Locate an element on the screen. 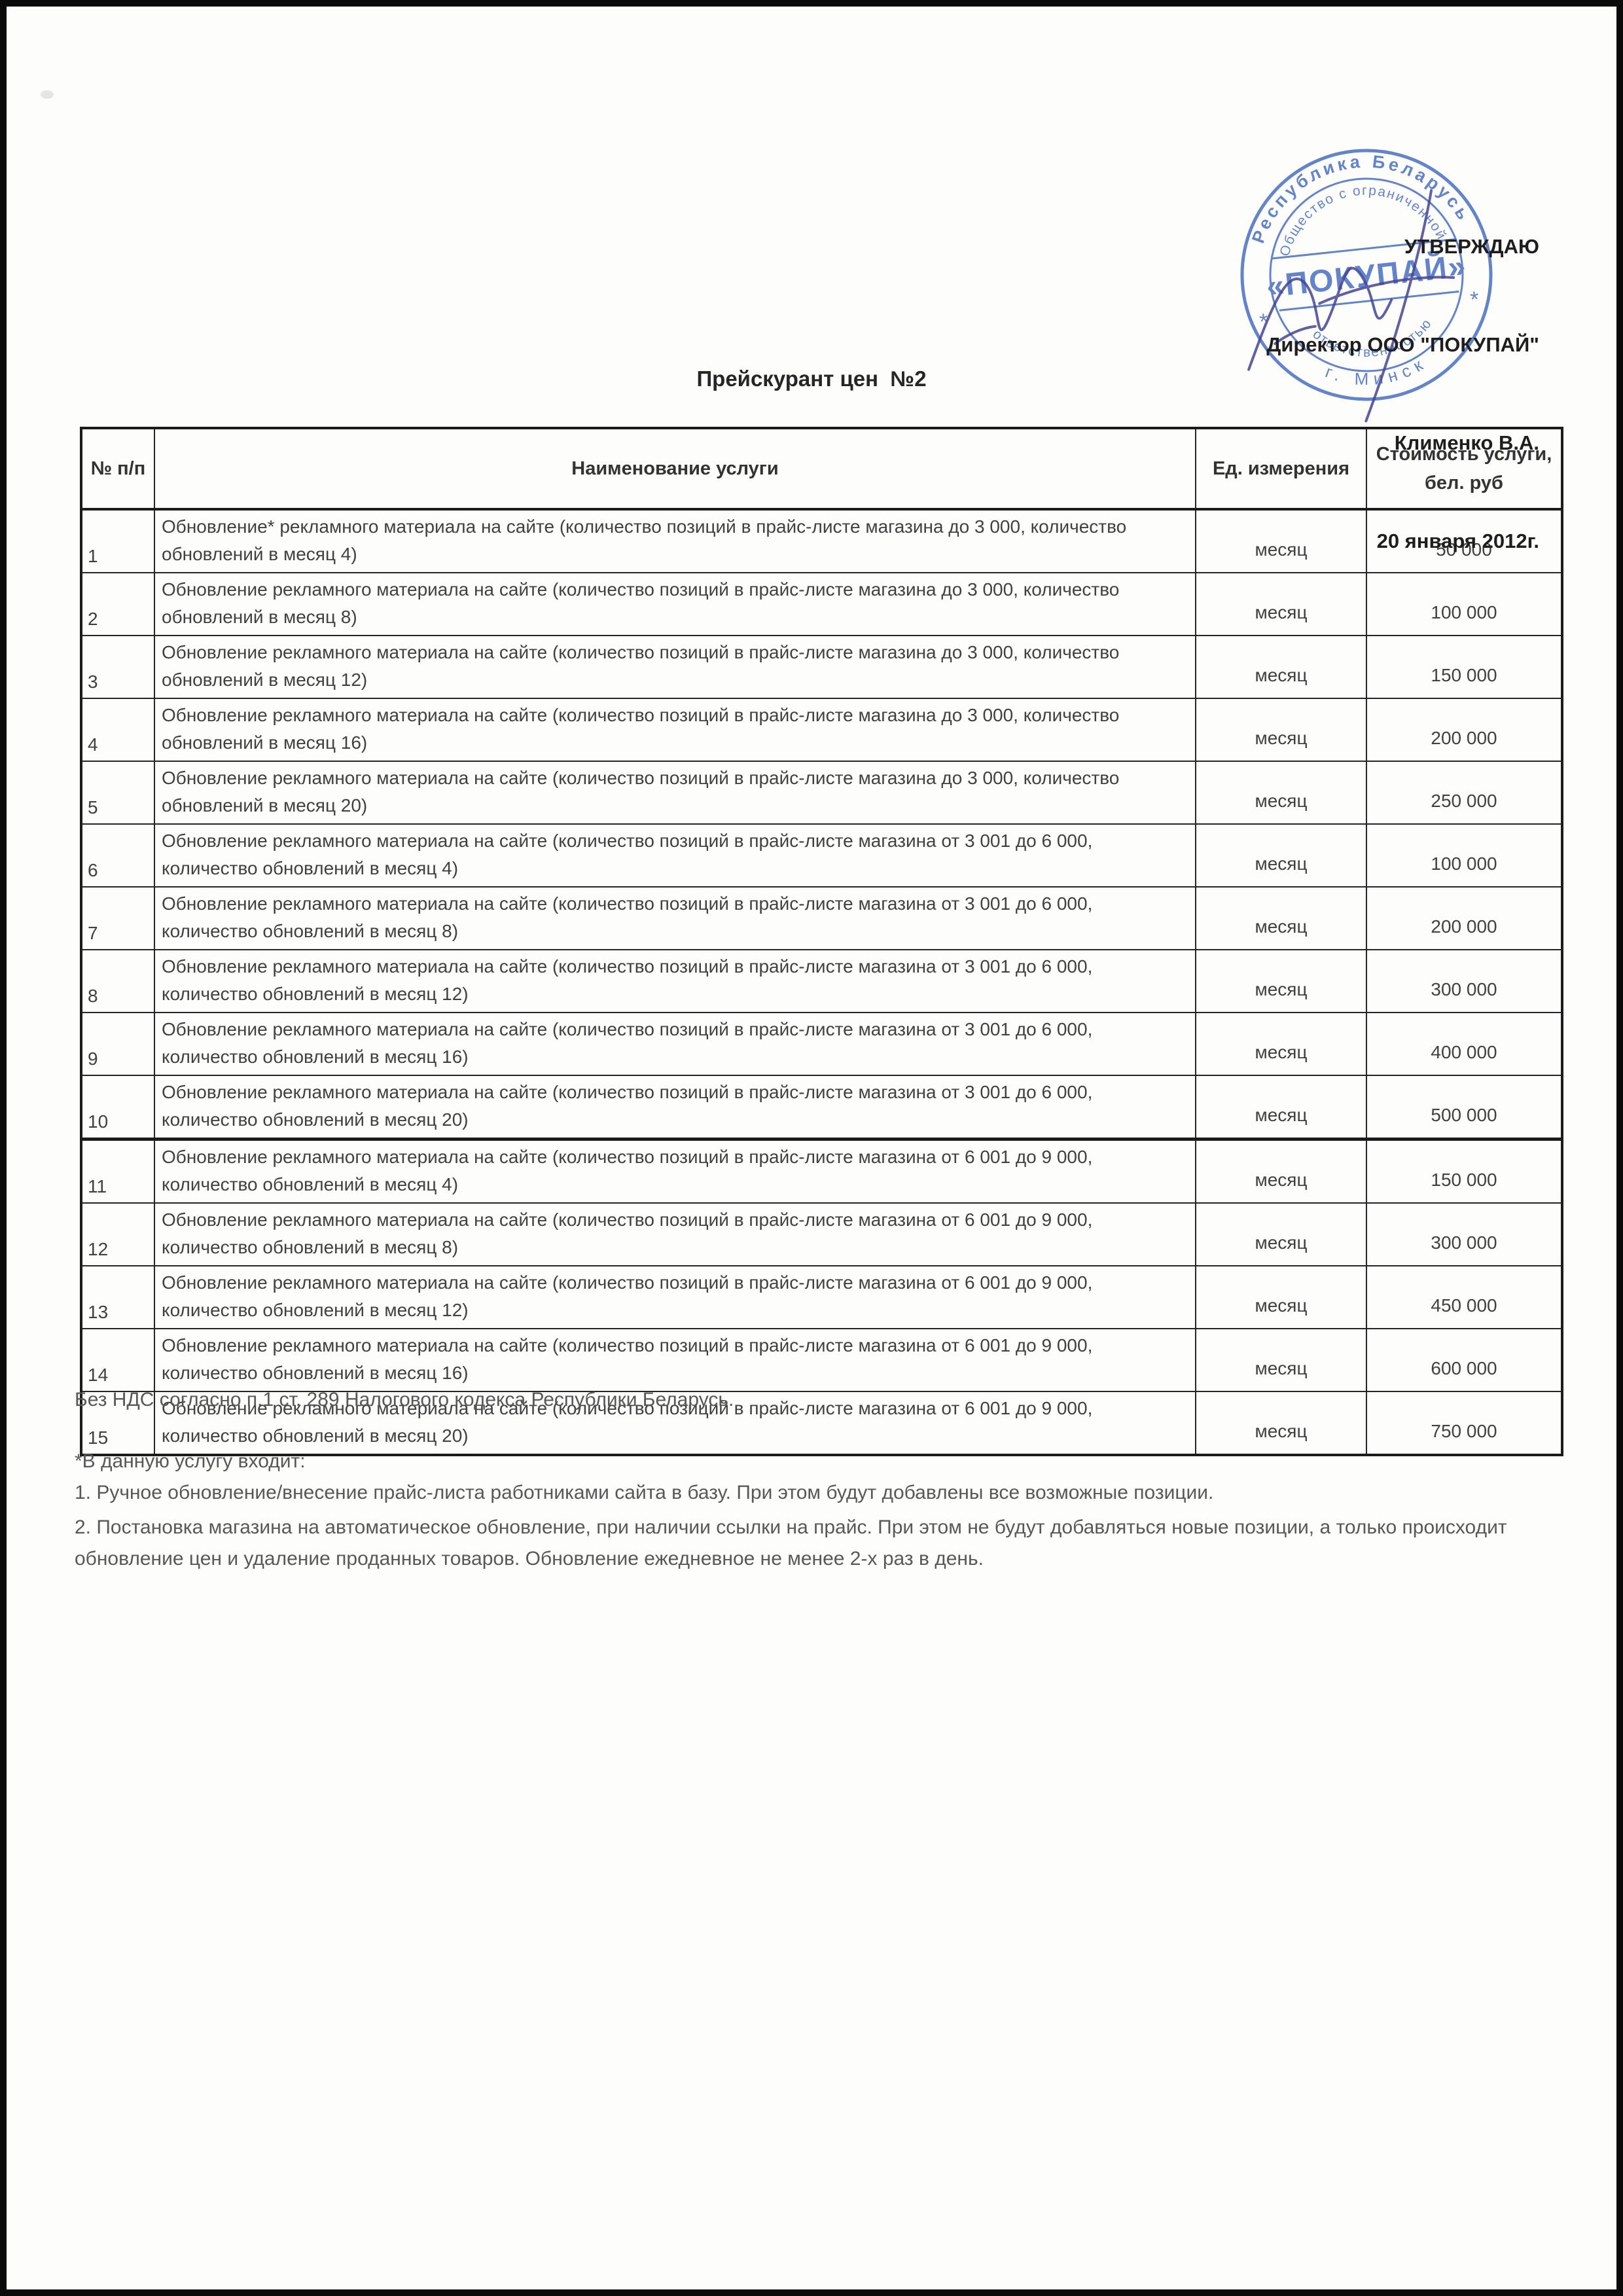 The image size is (1623, 2296). page-title: Прейскурант цен №2 is located at coordinates (811, 379).